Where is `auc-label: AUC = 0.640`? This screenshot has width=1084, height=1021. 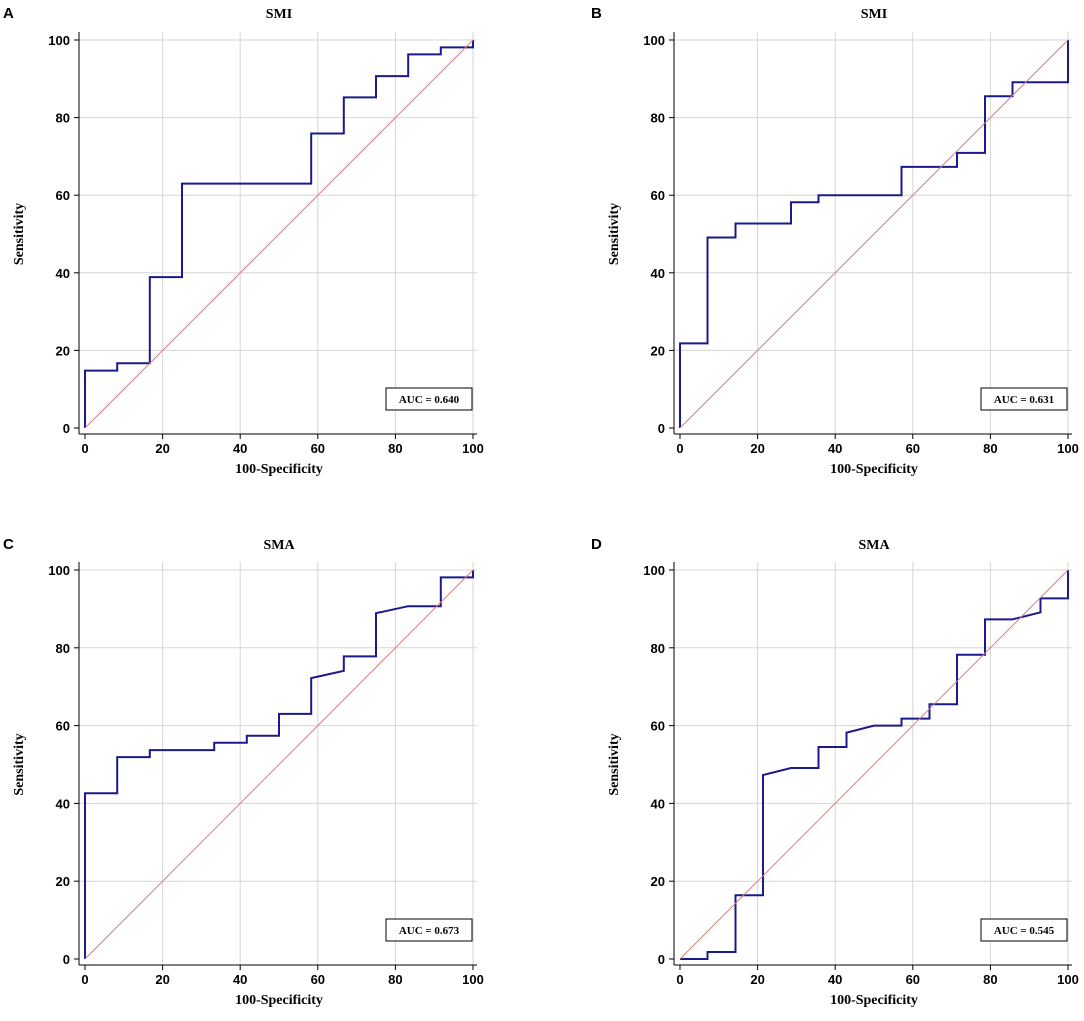
auc-label: AUC = 0.640 is located at coordinates (429, 400).